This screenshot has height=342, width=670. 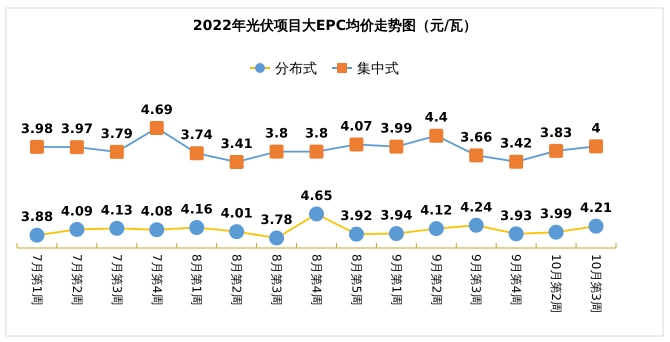 What do you see at coordinates (117, 280) in the screenshot?
I see `x-tick-label: 7月第3周` at bounding box center [117, 280].